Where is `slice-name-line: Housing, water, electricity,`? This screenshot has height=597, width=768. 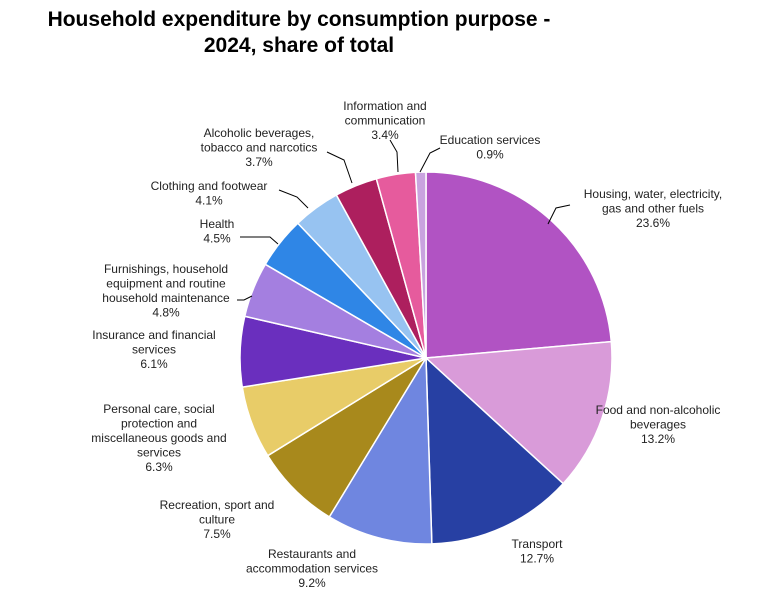
slice-name-line: Housing, water, electricity, is located at coordinates (653, 194).